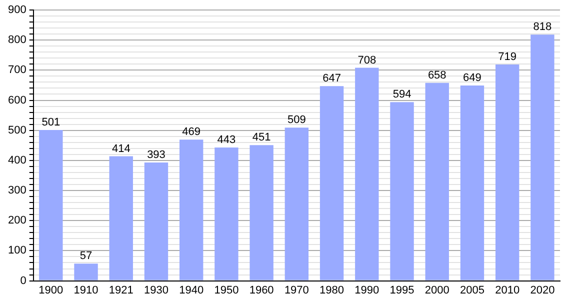  I want to click on y-tick-label: 0, so click(23, 280).